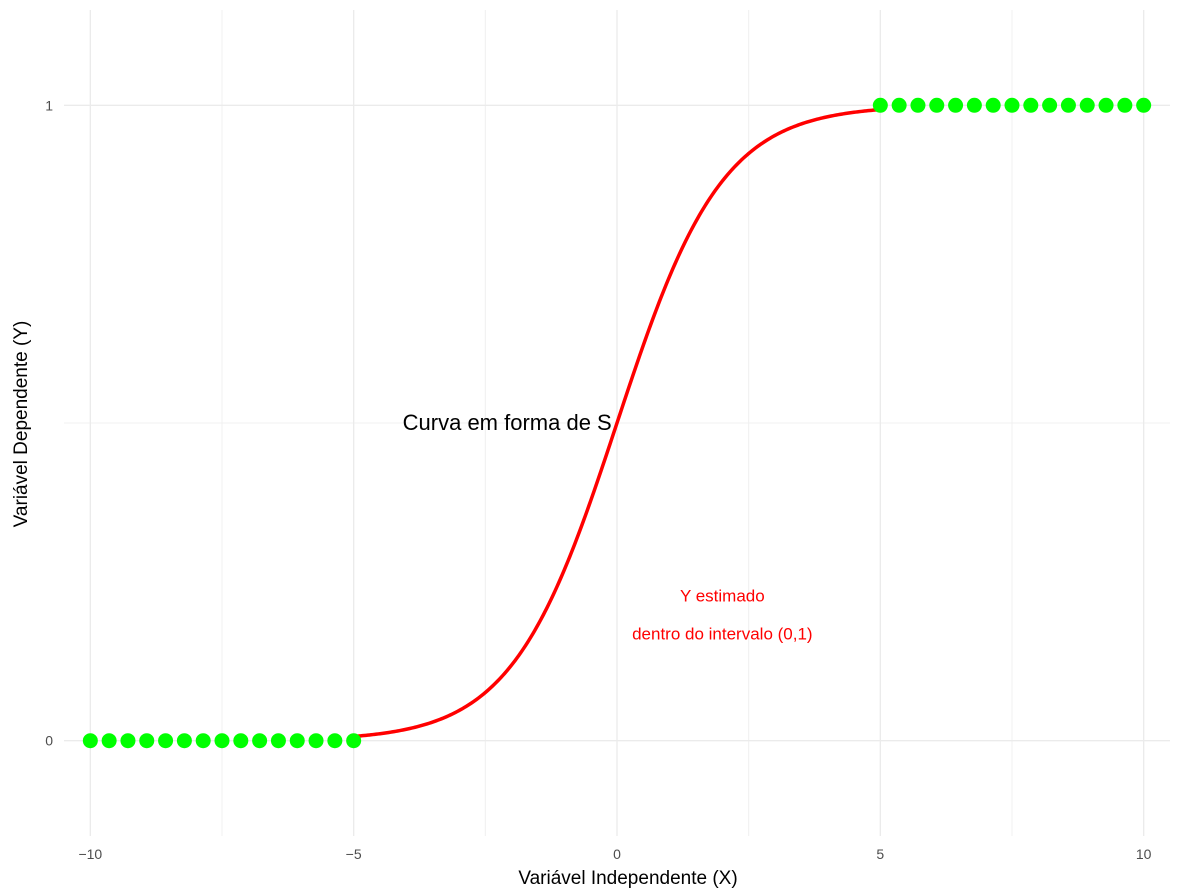 This screenshot has height=893, width=1184. What do you see at coordinates (21, 424) in the screenshot?
I see `y-axis-title: Variável Dependente (Y)` at bounding box center [21, 424].